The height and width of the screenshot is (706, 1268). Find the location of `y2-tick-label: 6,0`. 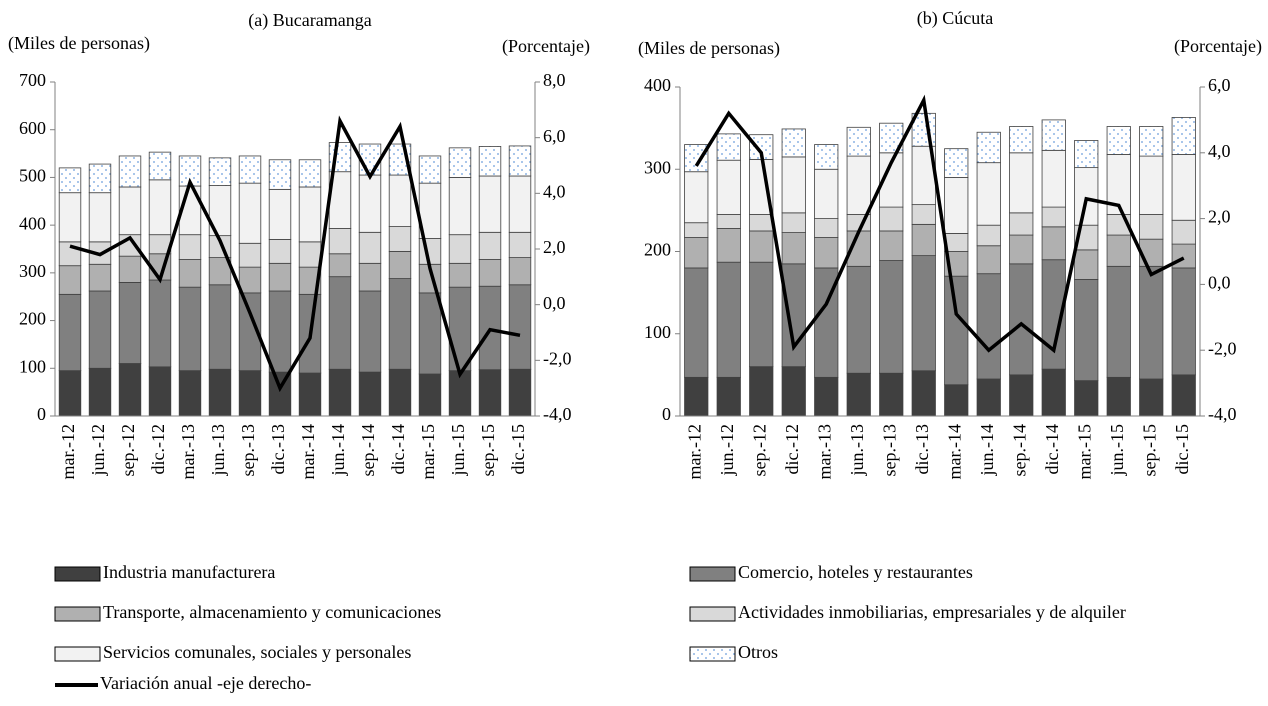

y2-tick-label: 6,0 is located at coordinates (1219, 85).